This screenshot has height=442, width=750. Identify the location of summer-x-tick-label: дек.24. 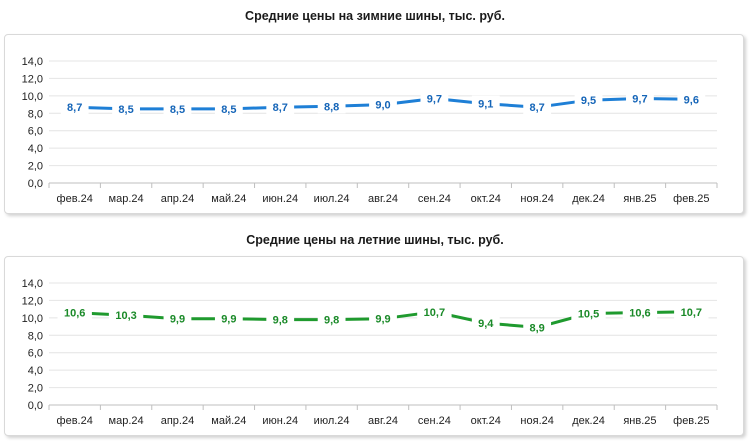
(588, 421).